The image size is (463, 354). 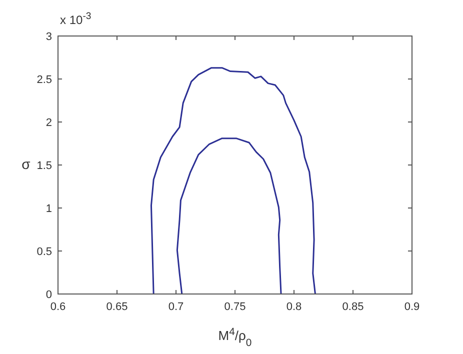 What do you see at coordinates (49, 37) in the screenshot?
I see `y-tick-label: 3` at bounding box center [49, 37].